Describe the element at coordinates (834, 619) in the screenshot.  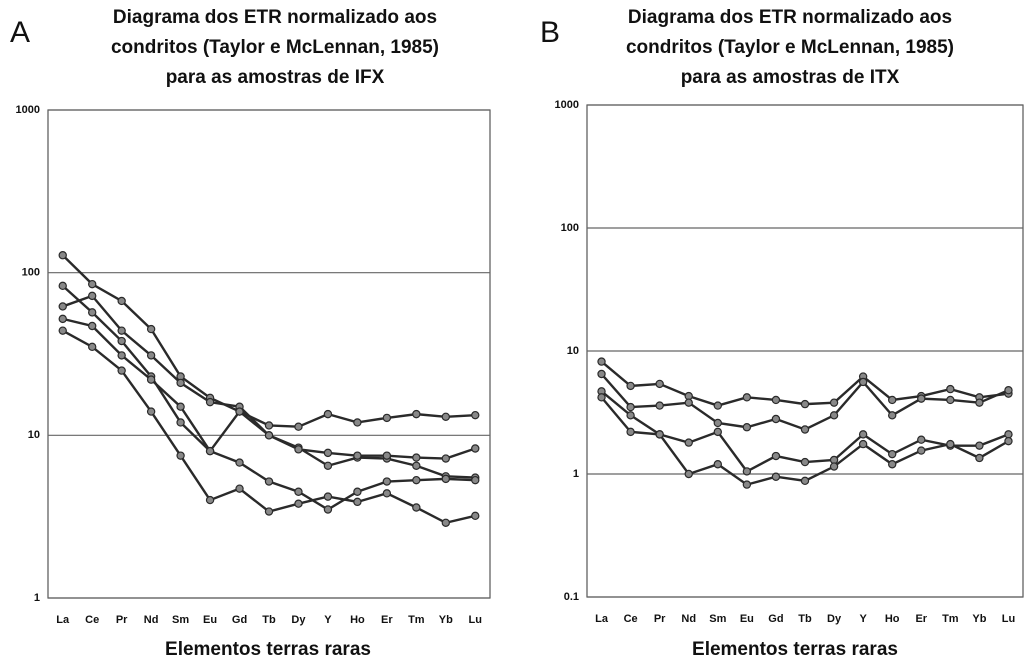
I see `x-tick-label: Dy` at that location.